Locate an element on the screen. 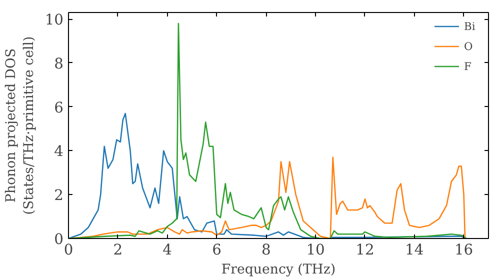  y-tick-label: 8 is located at coordinates (59, 63).